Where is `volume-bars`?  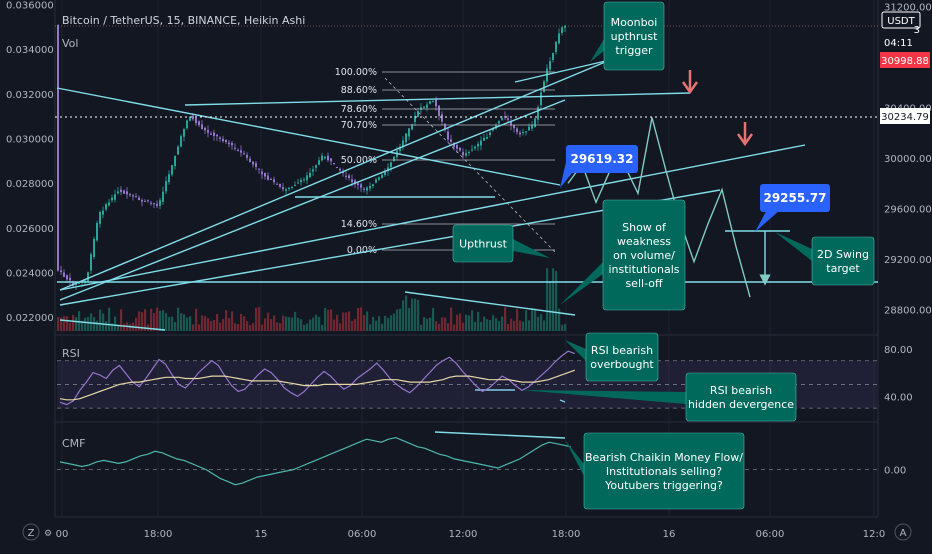
volume-bars is located at coordinates (312, 299).